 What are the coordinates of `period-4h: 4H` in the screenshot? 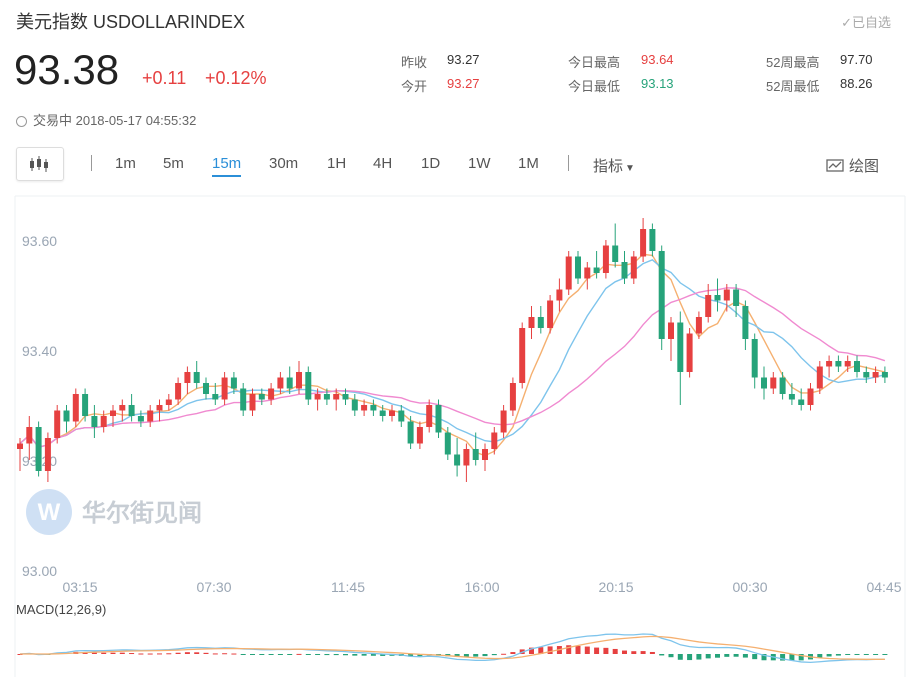 It's located at (383, 163).